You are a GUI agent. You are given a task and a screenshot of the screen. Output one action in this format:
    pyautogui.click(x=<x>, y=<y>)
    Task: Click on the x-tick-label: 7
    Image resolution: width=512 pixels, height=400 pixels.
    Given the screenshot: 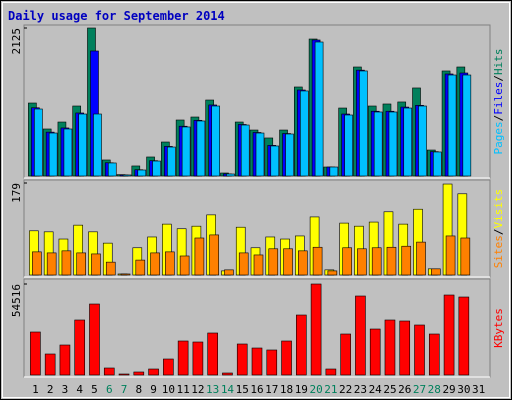 What is the action you would take?
    pyautogui.click(x=124, y=389)
    